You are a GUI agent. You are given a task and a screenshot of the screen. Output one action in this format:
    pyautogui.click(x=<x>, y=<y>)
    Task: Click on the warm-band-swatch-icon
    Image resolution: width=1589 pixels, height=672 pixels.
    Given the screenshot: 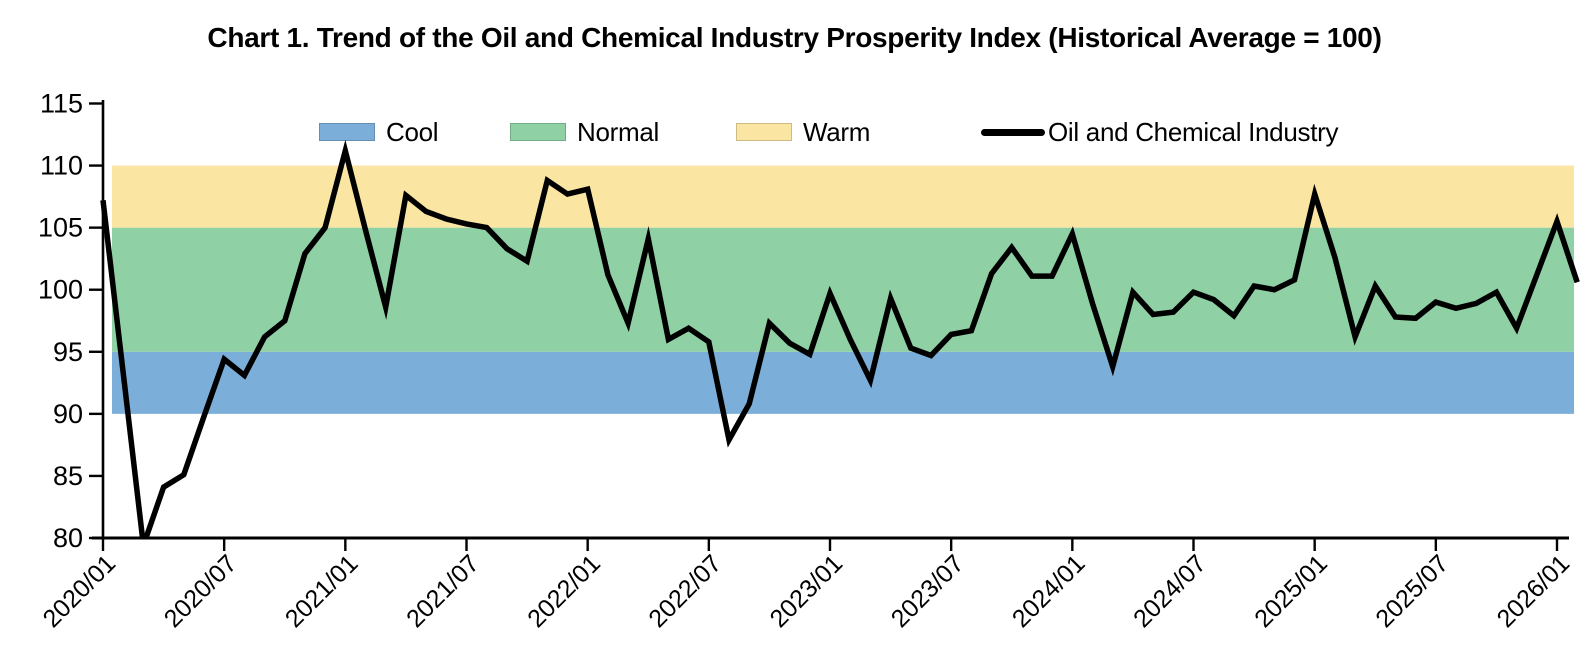 What is the action you would take?
    pyautogui.click(x=764, y=132)
    